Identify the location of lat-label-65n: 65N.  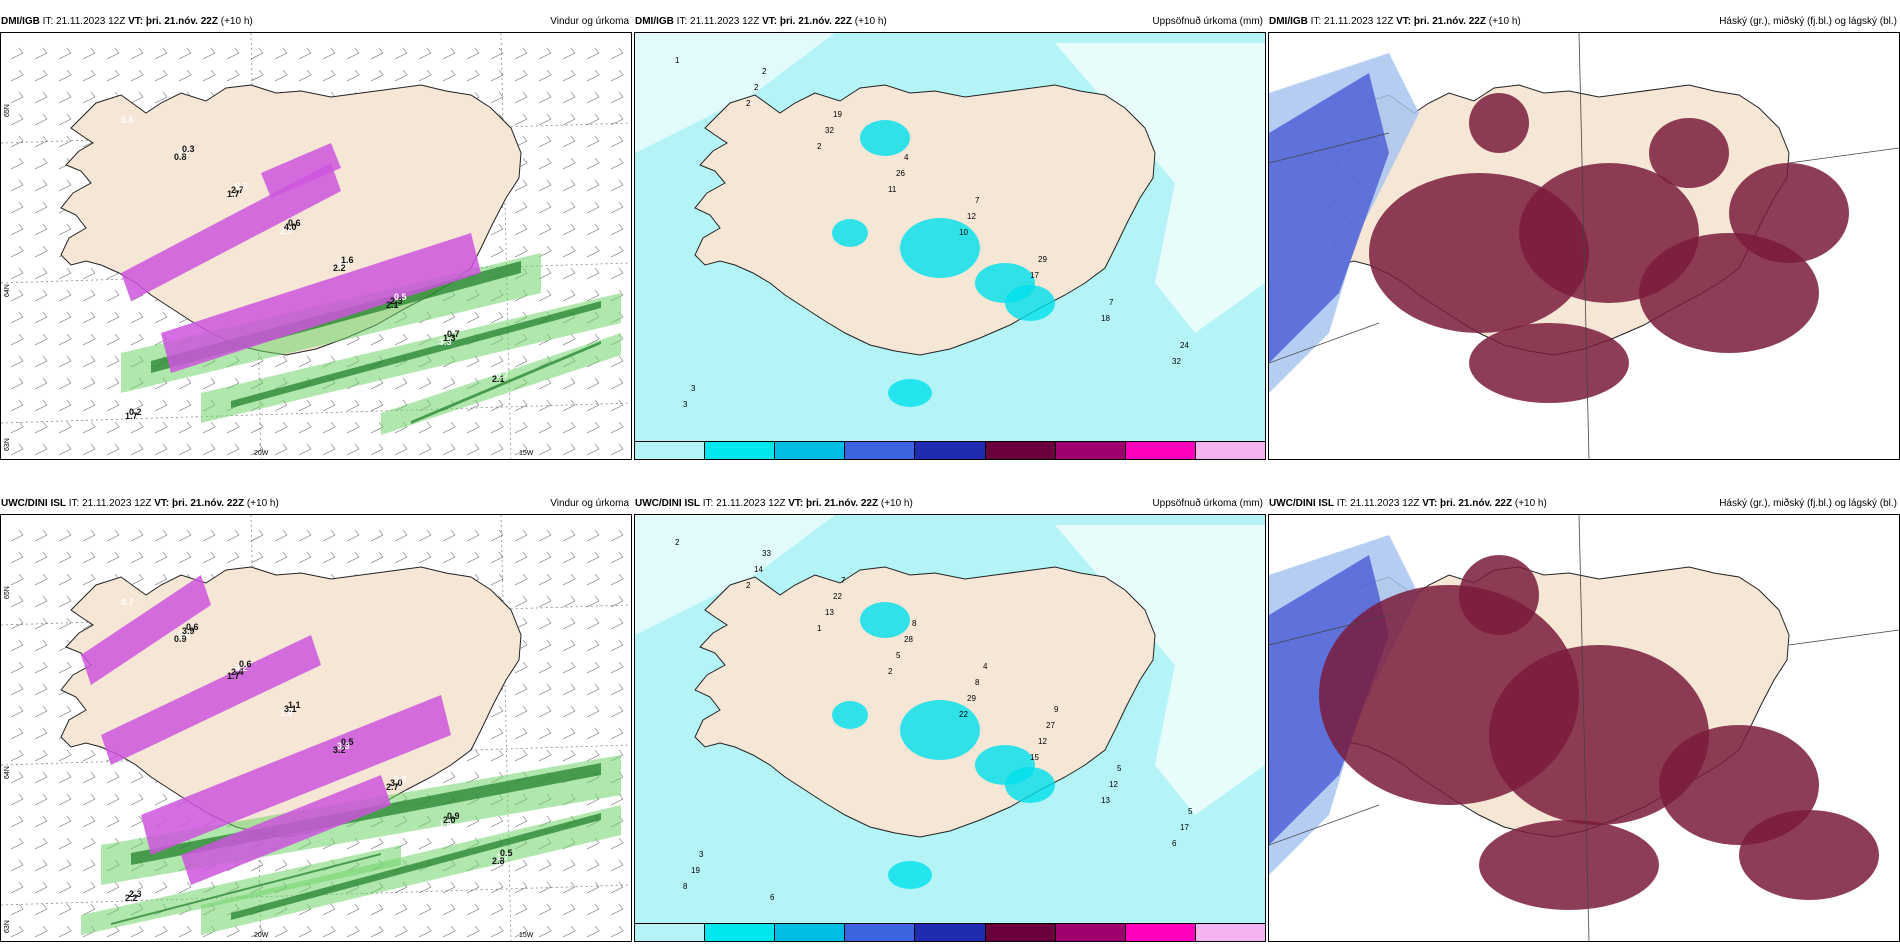
(7, 592).